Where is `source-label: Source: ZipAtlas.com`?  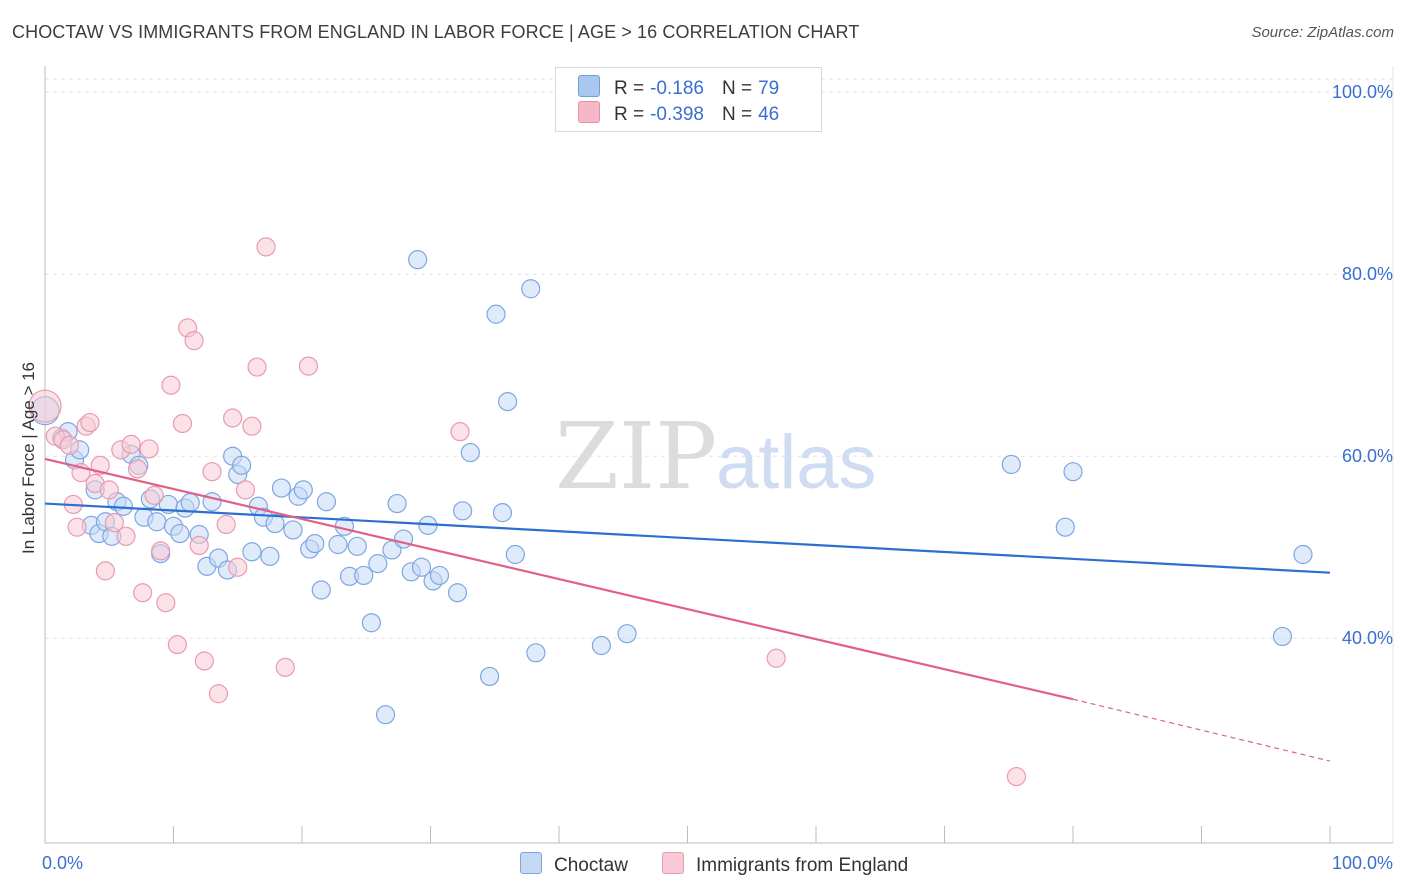 source-label: Source: ZipAtlas.com is located at coordinates (1322, 32).